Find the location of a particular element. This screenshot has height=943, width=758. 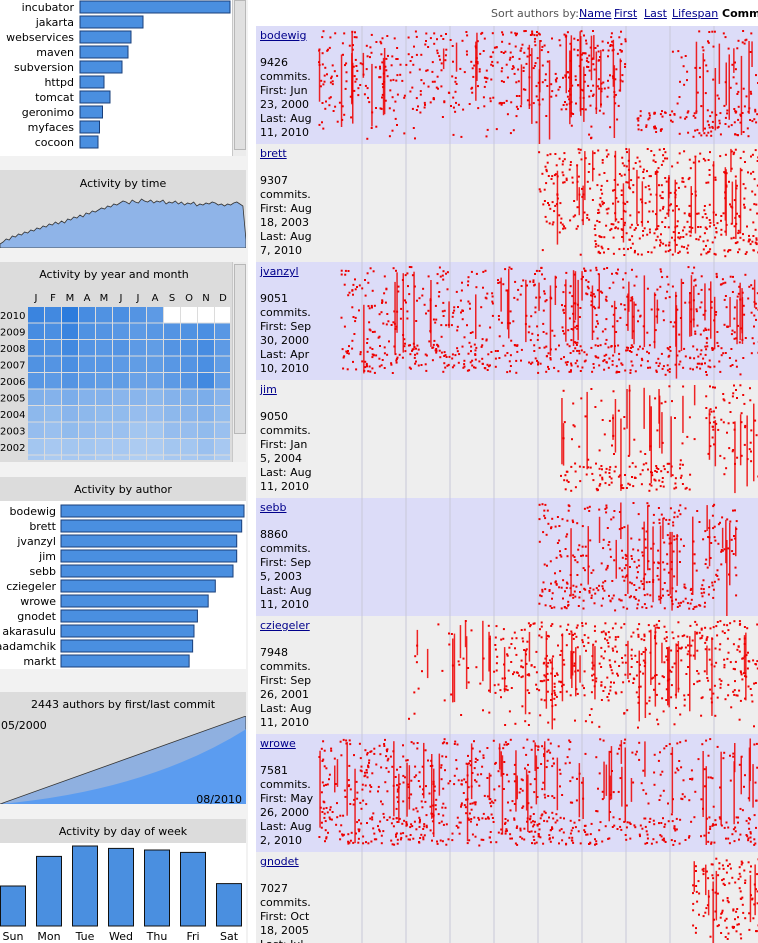

author-name-link: wrowe is located at coordinates (278, 743).